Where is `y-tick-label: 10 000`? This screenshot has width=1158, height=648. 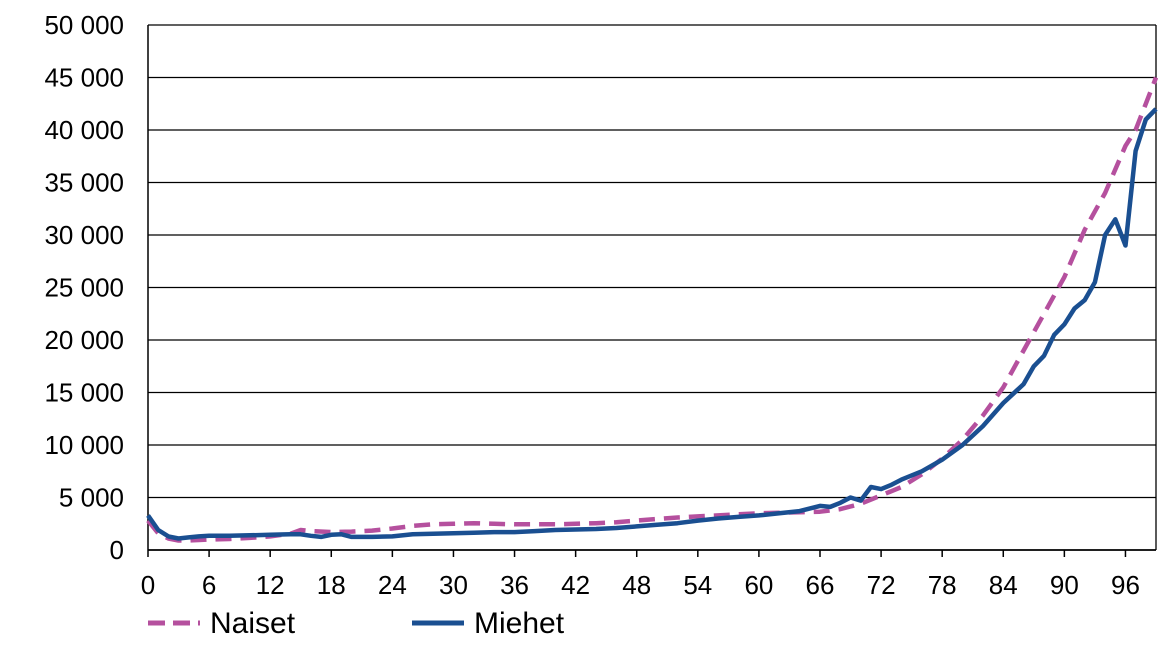
y-tick-label: 10 000 is located at coordinates (84, 445).